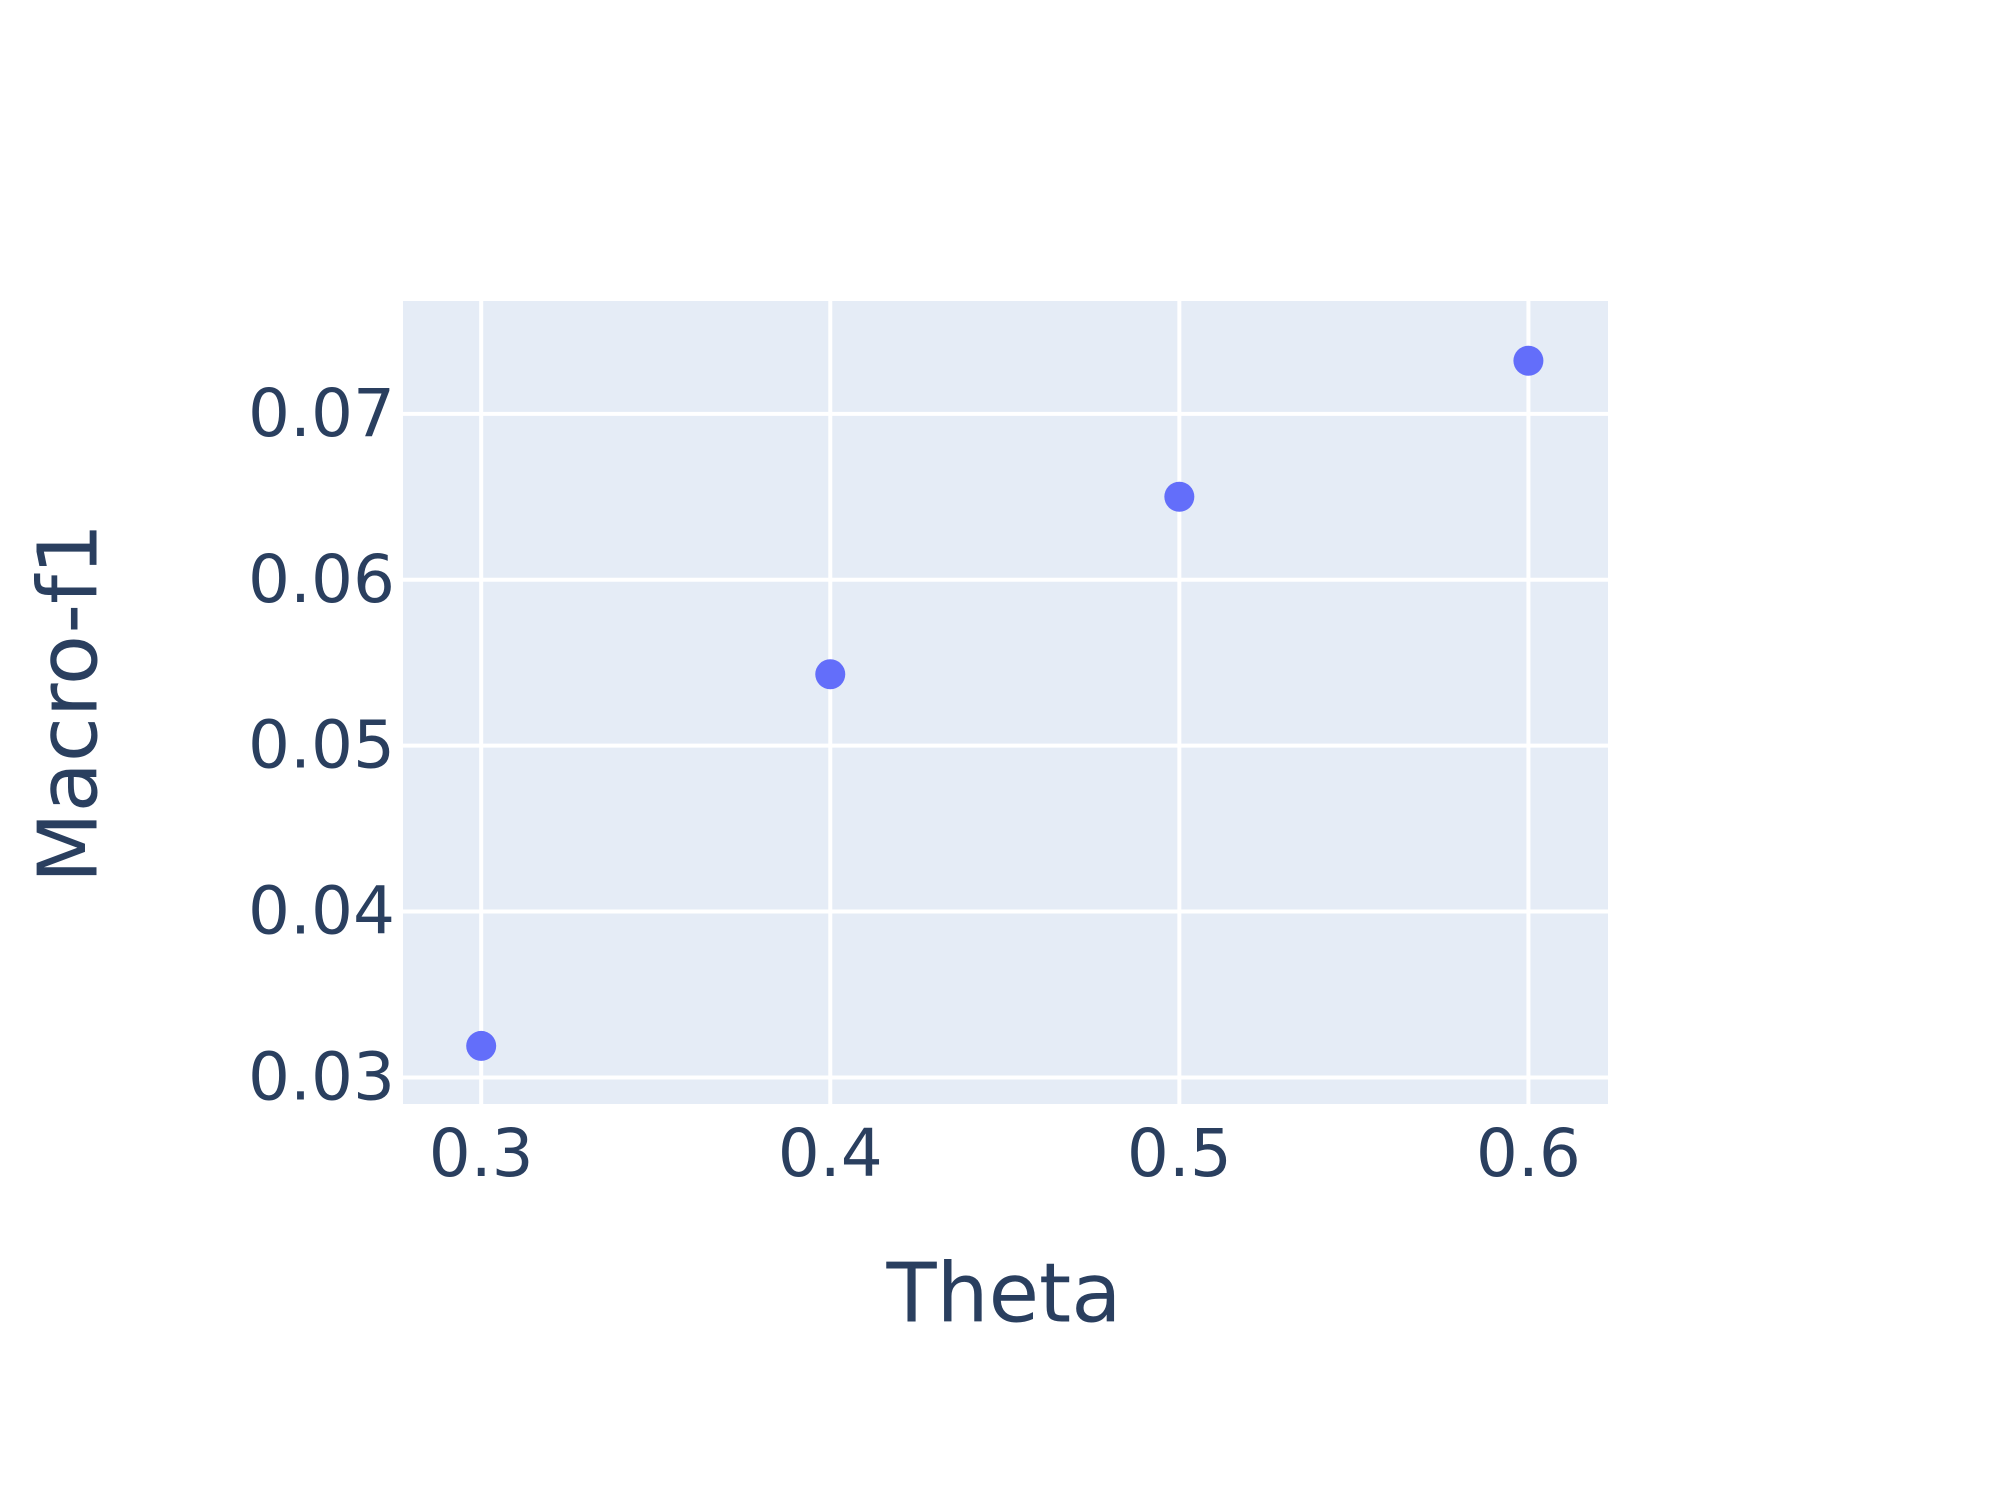 This screenshot has height=1500, width=2000. Describe the element at coordinates (1528, 1153) in the screenshot. I see `x-tick-label: 0.6` at that location.